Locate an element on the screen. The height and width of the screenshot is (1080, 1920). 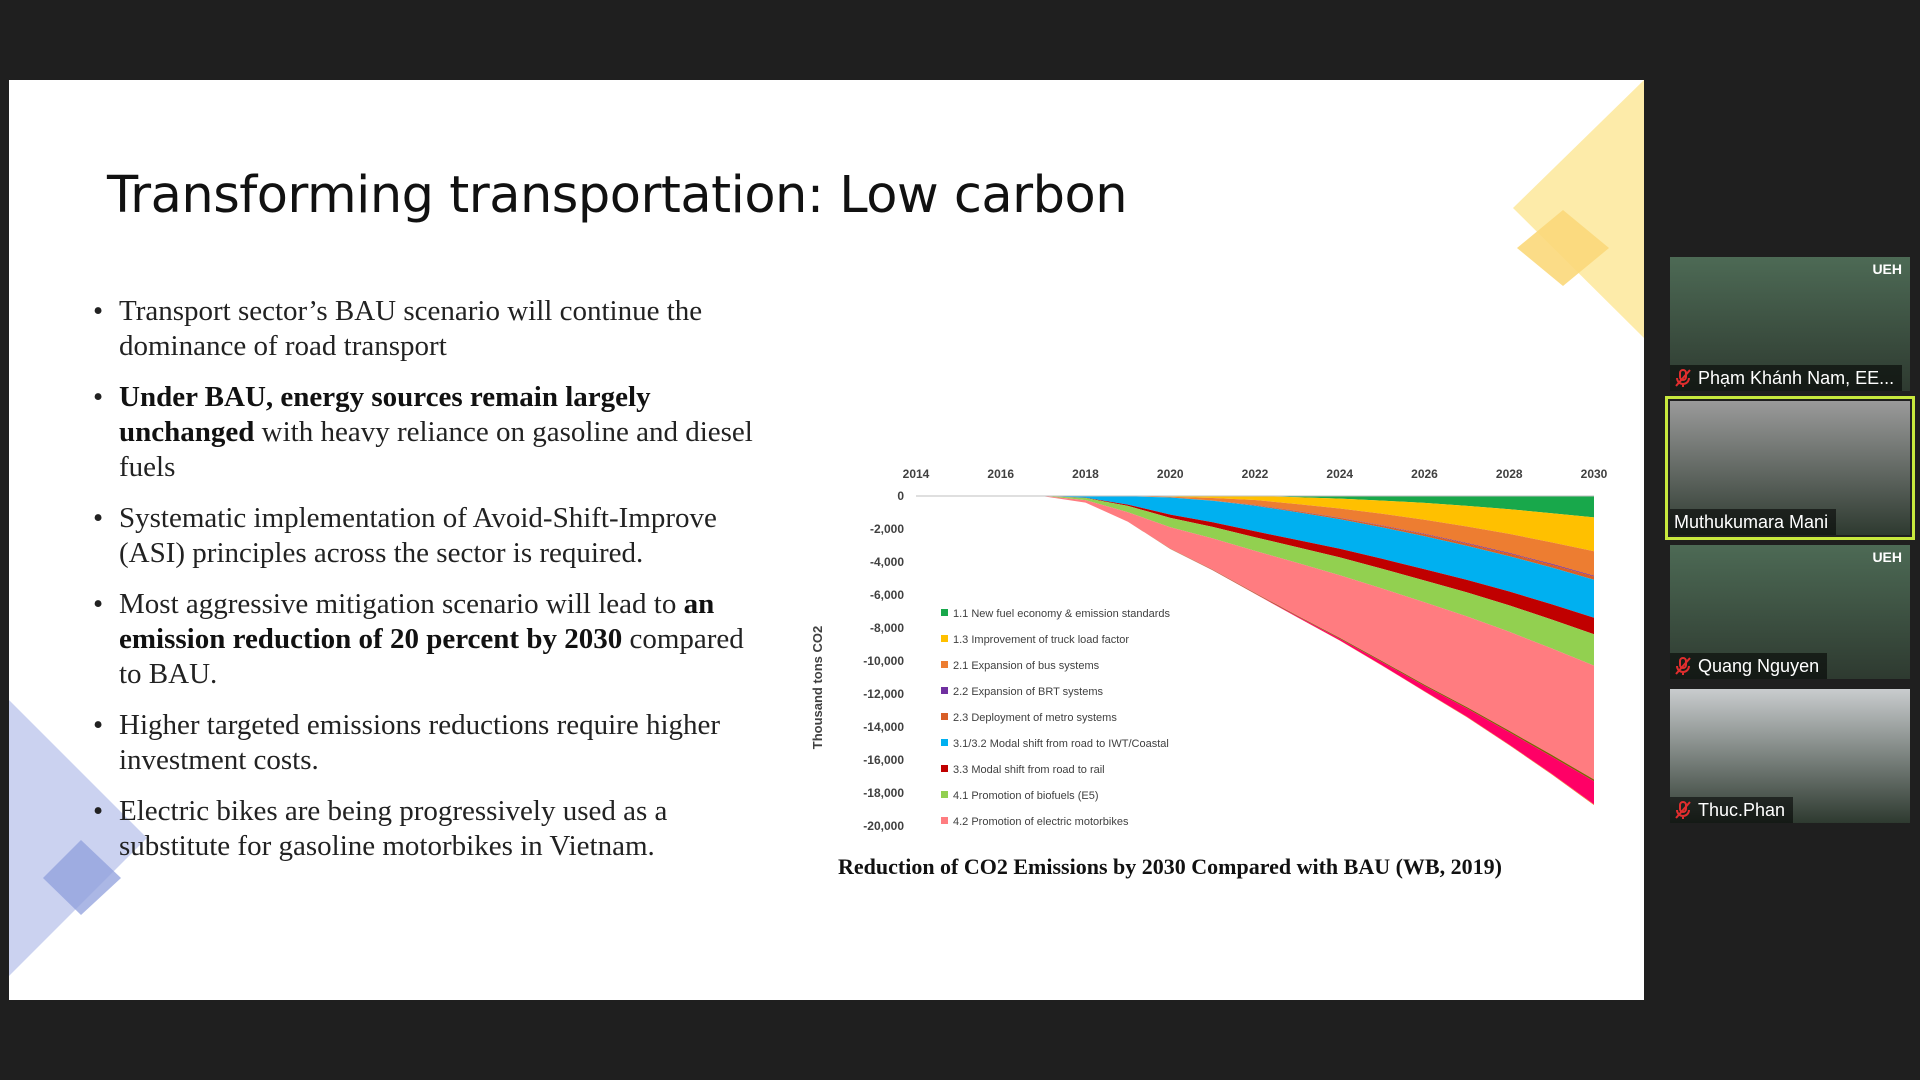
participant-name-label: Muthukumara Mani is located at coordinates (1753, 522).